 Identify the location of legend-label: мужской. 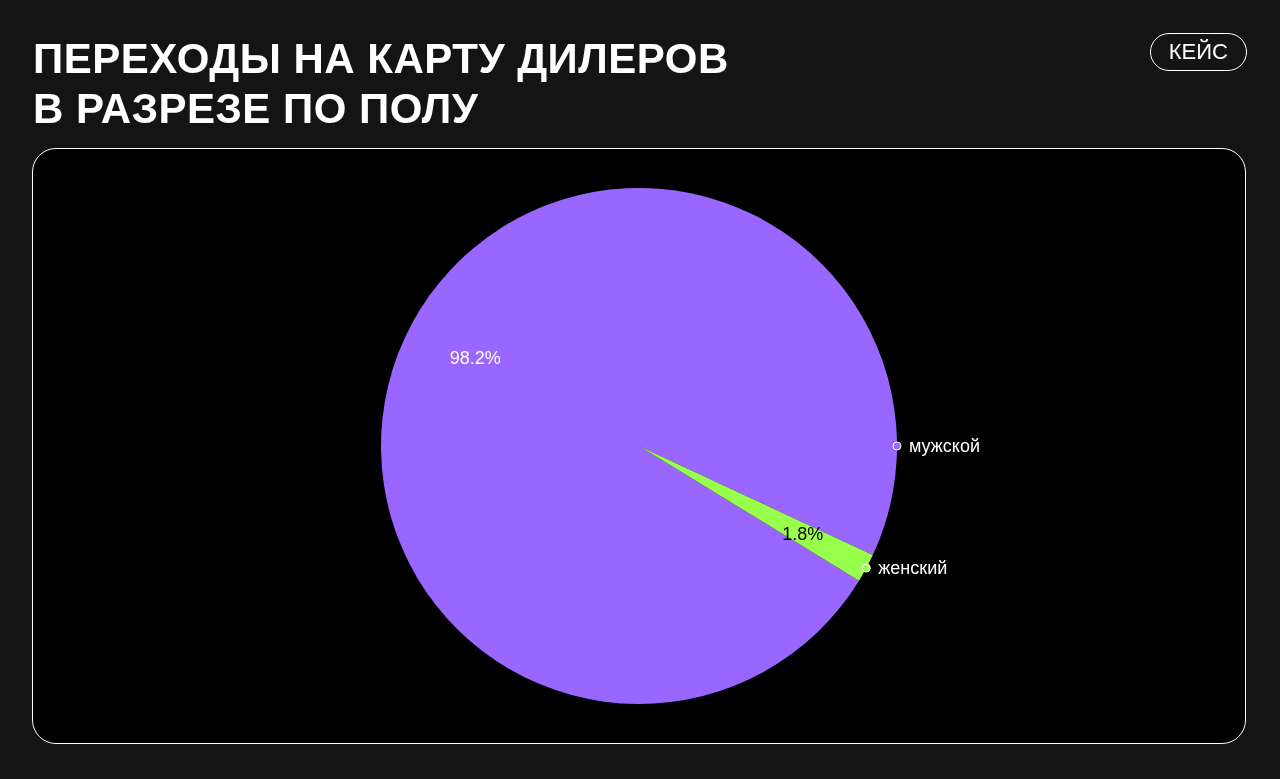
(944, 446).